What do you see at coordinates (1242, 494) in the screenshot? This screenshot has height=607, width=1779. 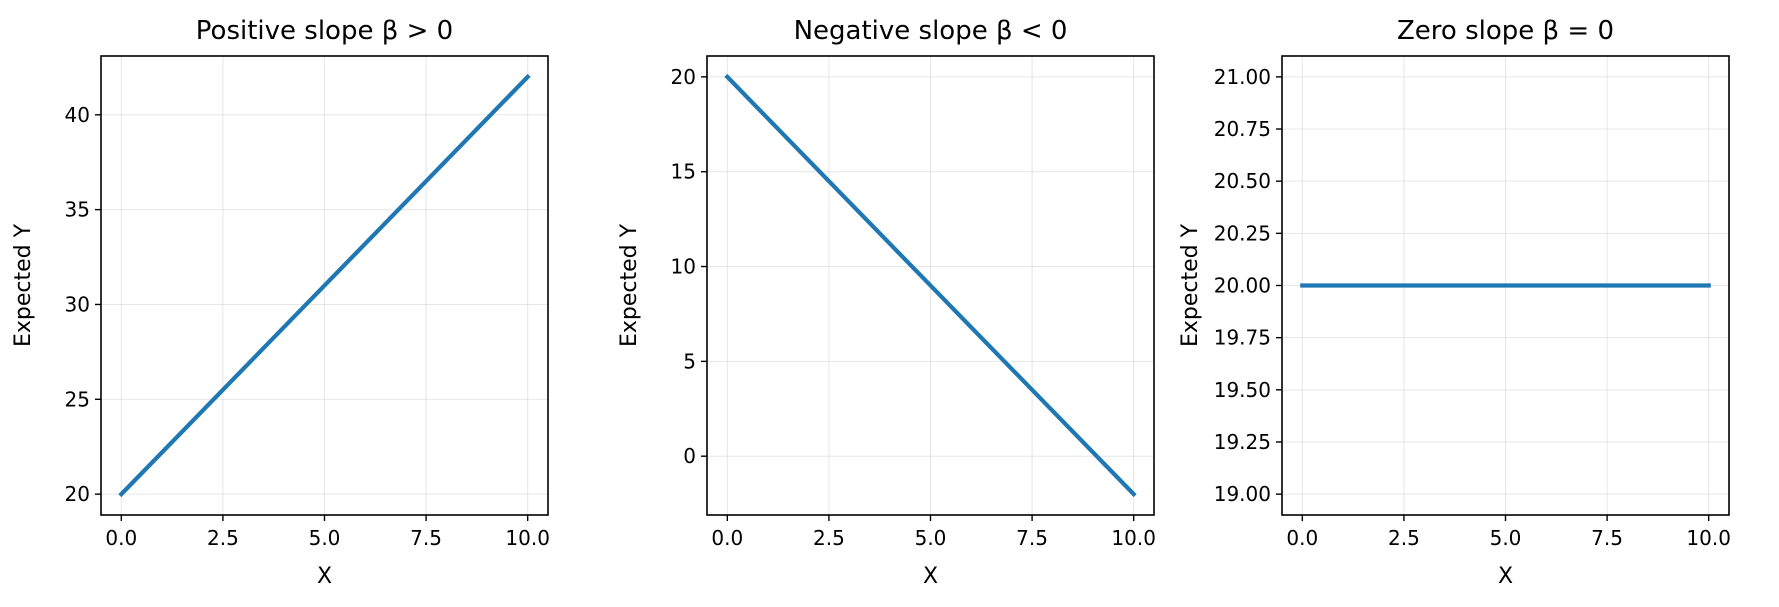 I see `y-tick-label: 19.00` at bounding box center [1242, 494].